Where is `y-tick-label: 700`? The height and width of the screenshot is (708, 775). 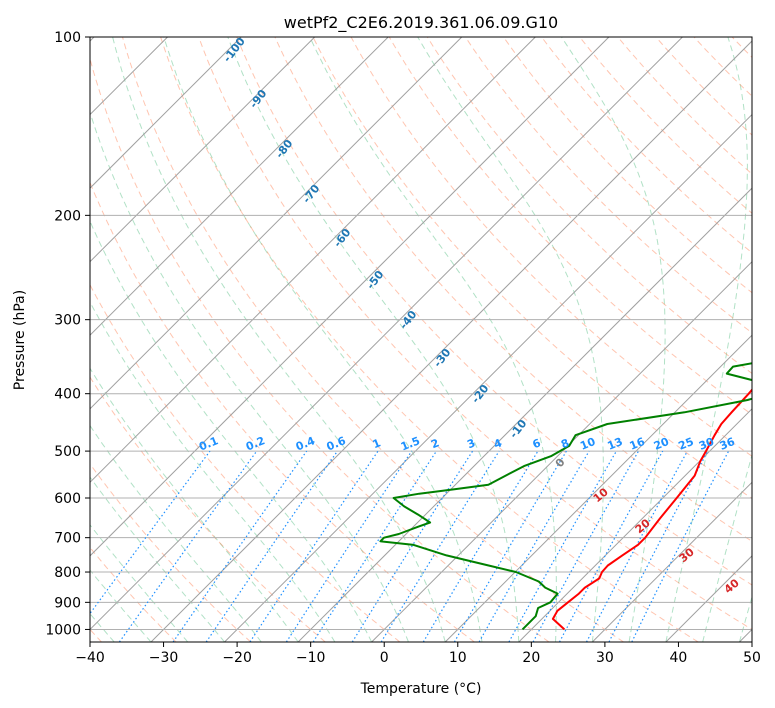 y-tick-label: 700 is located at coordinates (67, 539).